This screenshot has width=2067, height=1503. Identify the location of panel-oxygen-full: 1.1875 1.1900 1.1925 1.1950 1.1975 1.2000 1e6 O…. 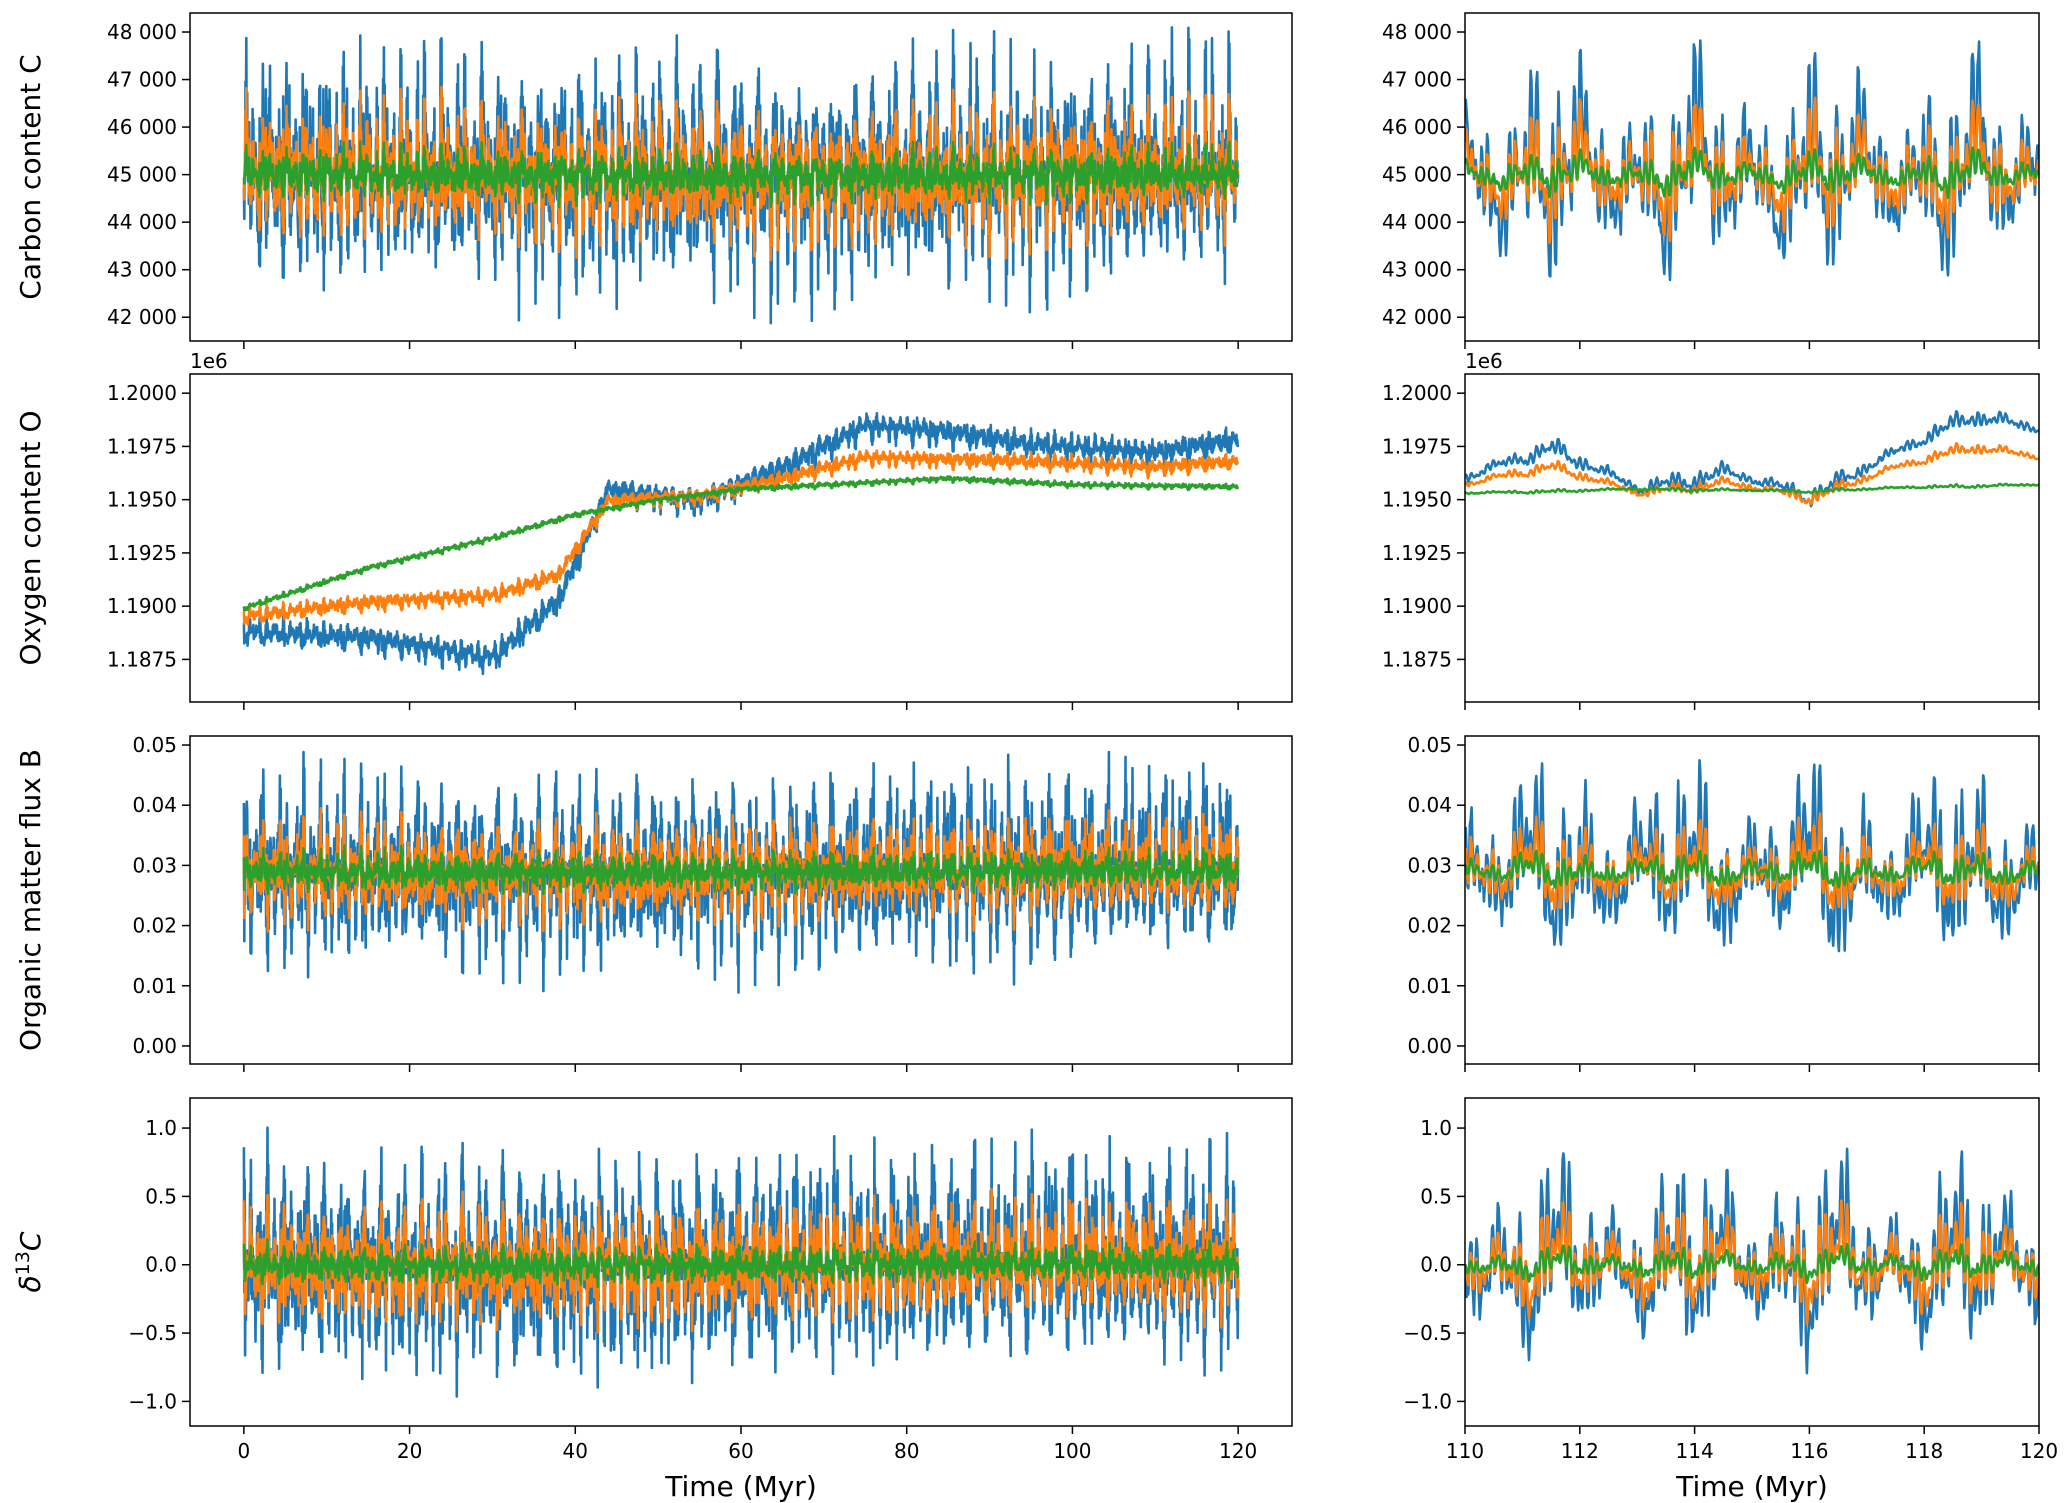
(653, 529).